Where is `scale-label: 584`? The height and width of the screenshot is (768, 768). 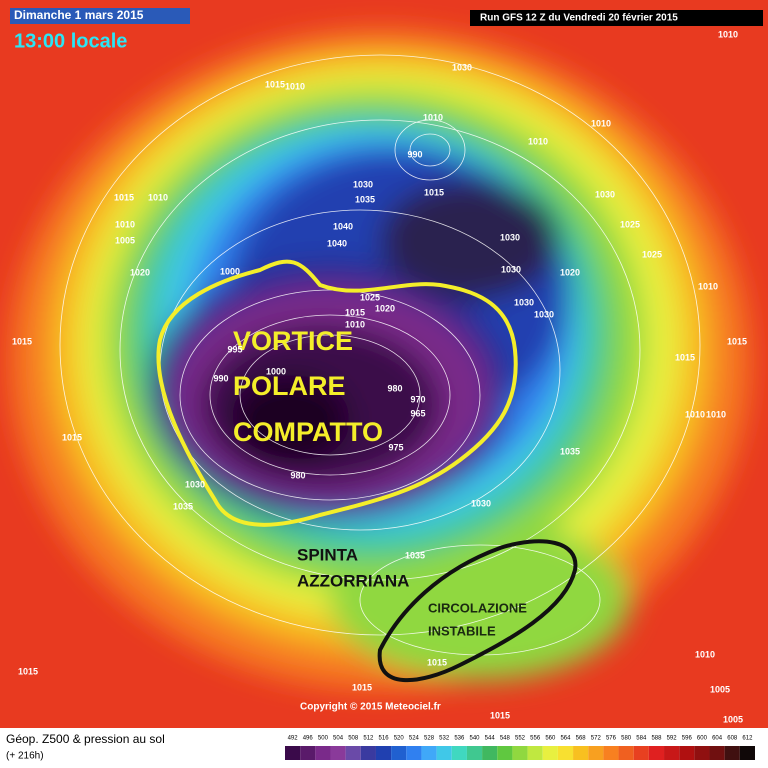
scale-label: 584 is located at coordinates (641, 739).